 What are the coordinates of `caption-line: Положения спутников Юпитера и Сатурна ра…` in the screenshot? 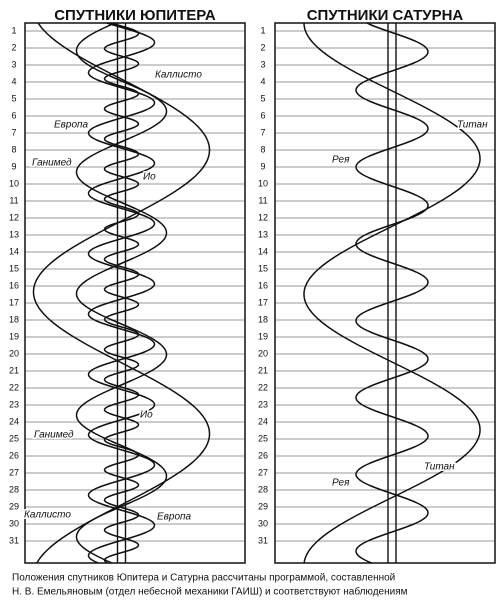 It's located at (203, 578).